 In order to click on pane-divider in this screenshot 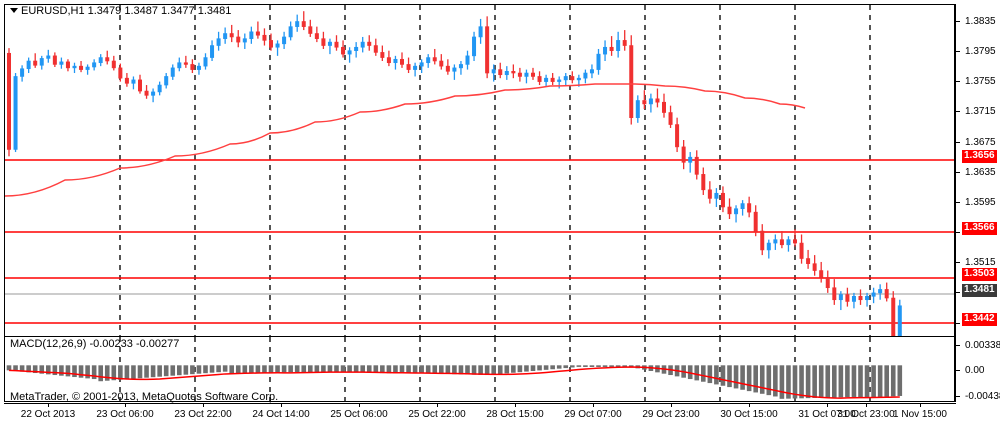, I will do `click(480, 336)`.